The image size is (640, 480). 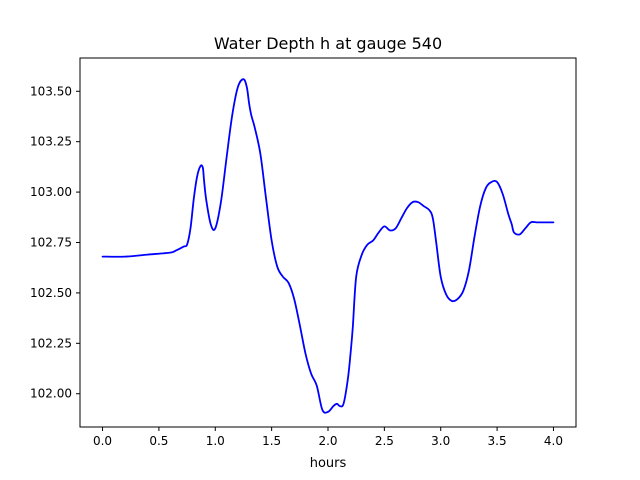 I want to click on chart-title: Water Depth h at gauge 540, so click(x=328, y=43).